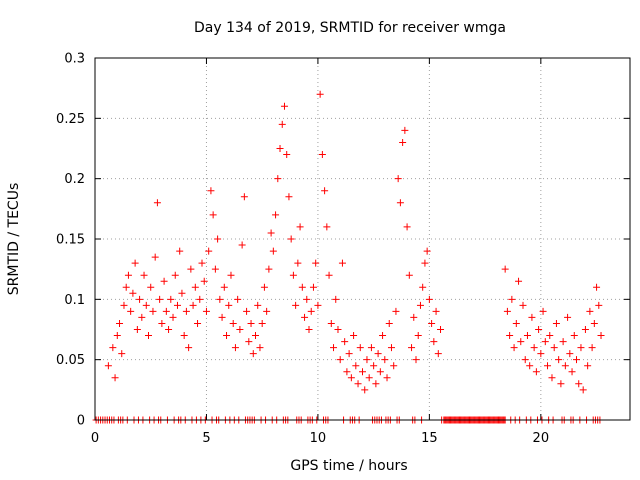  I want to click on x-tick-label: 0, so click(95, 438).